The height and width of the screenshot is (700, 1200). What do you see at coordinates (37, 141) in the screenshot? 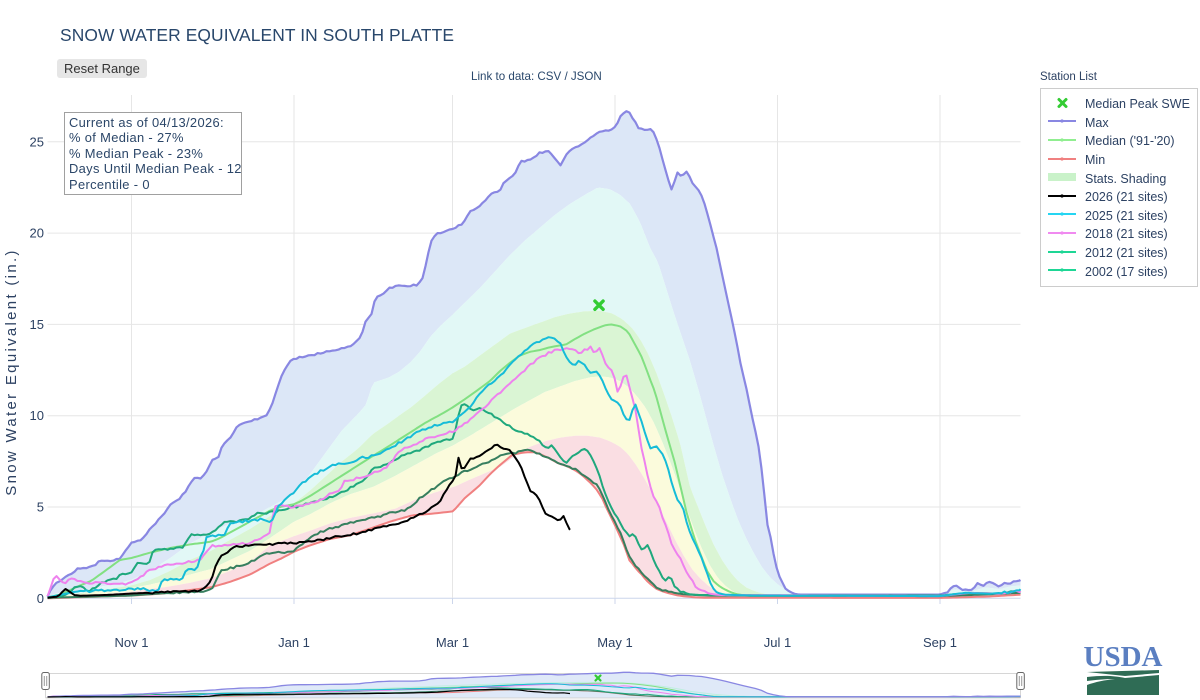
I see `svg-text: 25` at bounding box center [37, 141].